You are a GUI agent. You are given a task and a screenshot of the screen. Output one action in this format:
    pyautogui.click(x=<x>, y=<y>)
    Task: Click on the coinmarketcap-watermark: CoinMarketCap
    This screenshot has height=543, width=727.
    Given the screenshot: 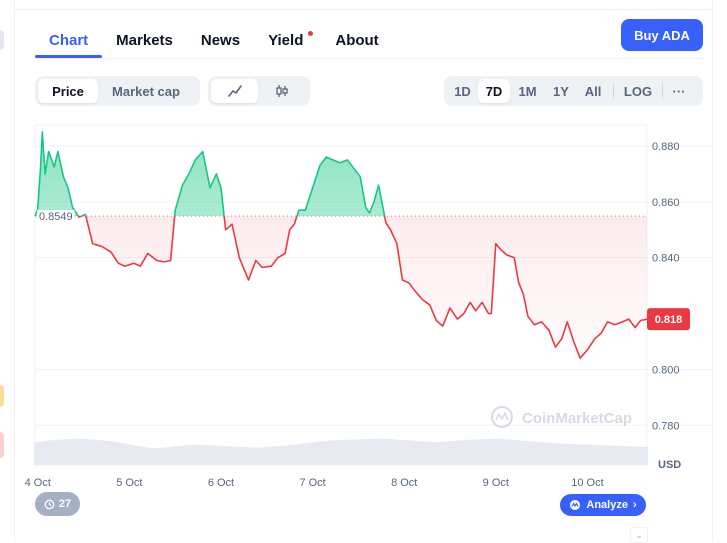 What is the action you would take?
    pyautogui.click(x=562, y=417)
    